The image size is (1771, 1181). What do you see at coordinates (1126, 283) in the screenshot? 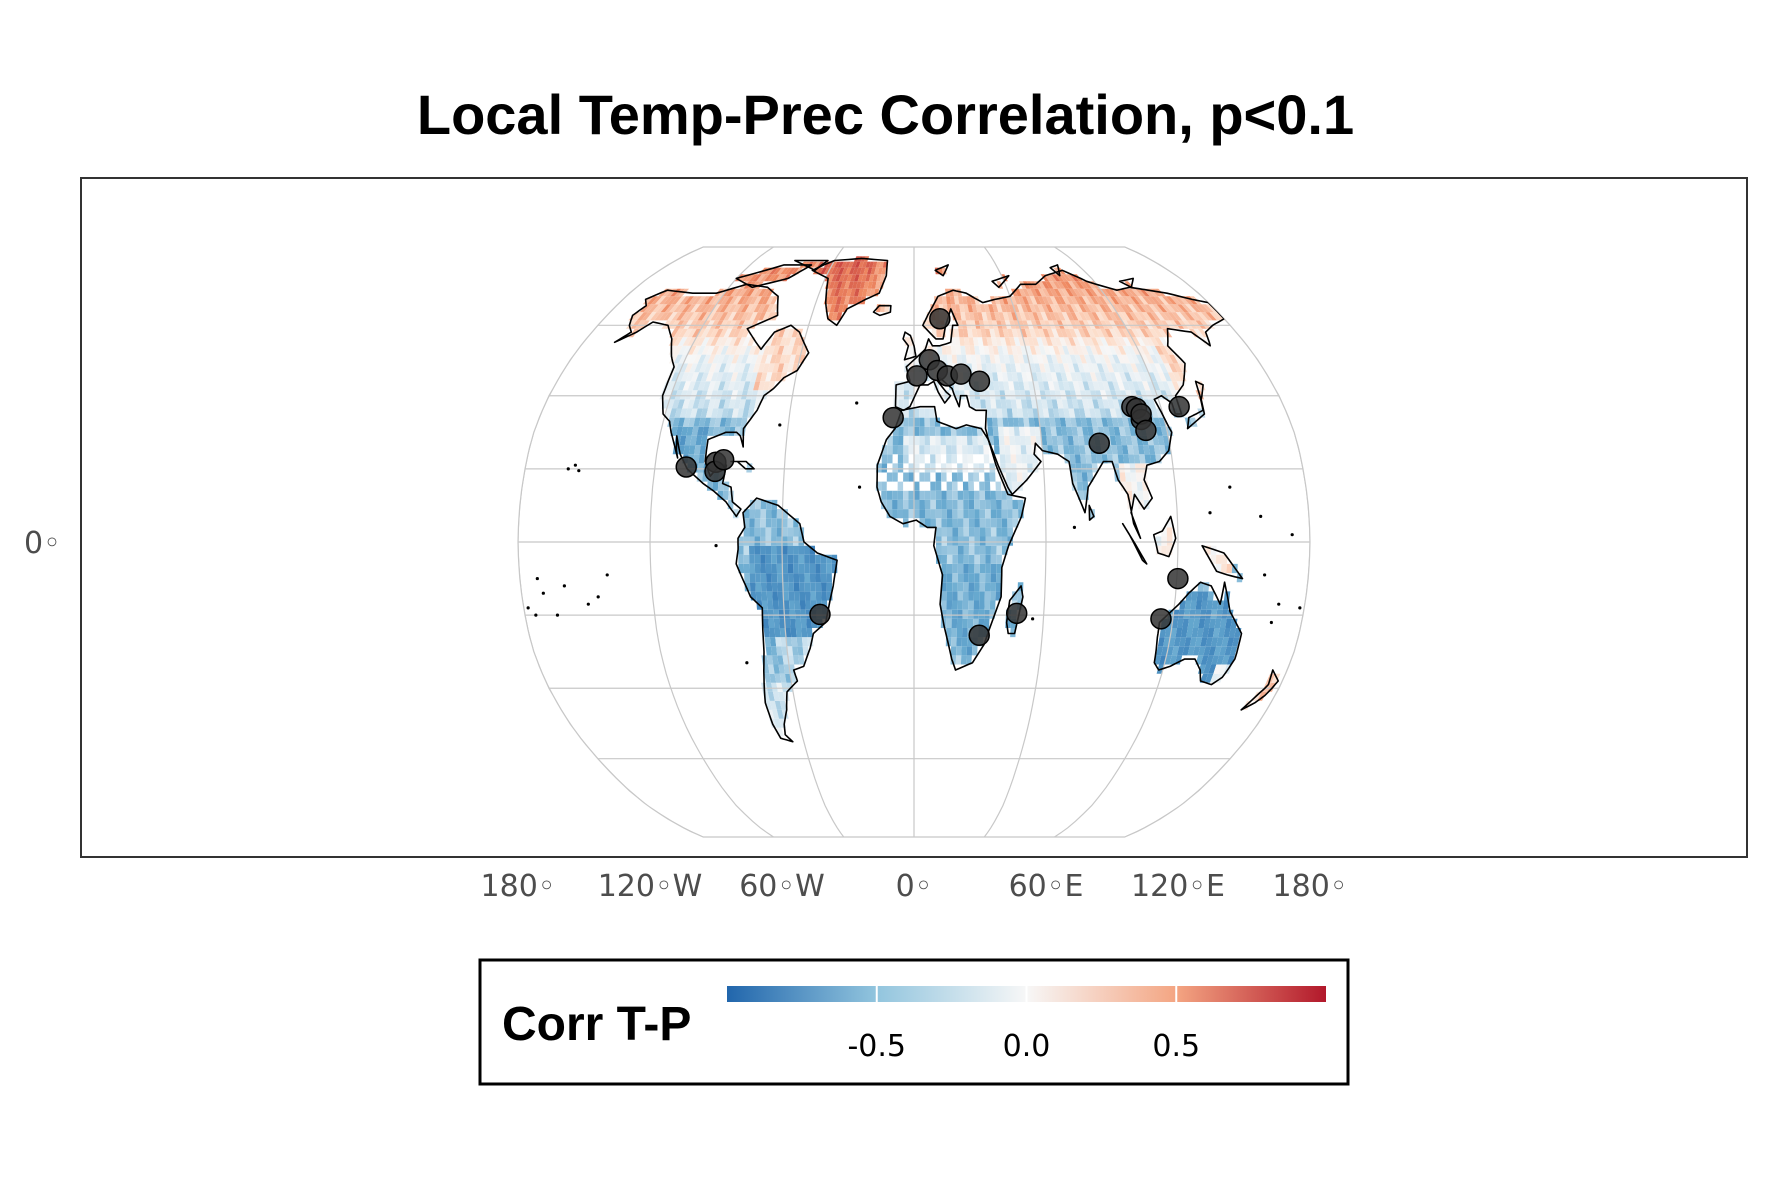
I see `coastline` at bounding box center [1126, 283].